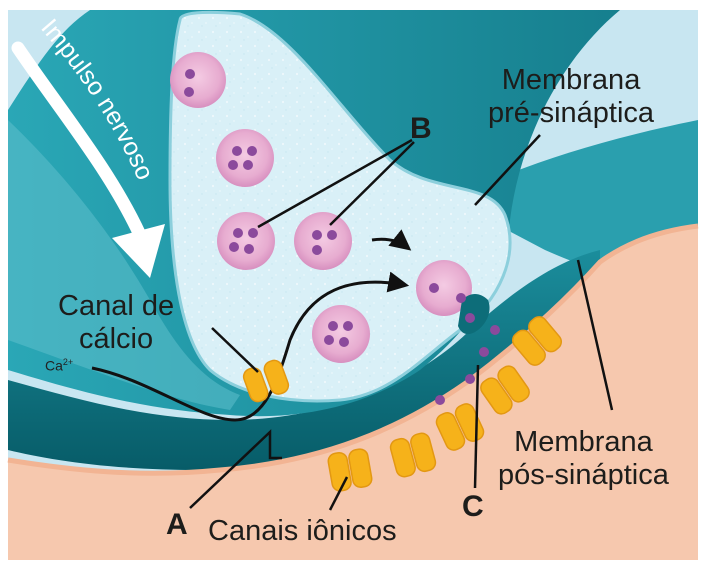 The image size is (710, 574). I want to click on calcium-influx-arrow, so click(250, 346).